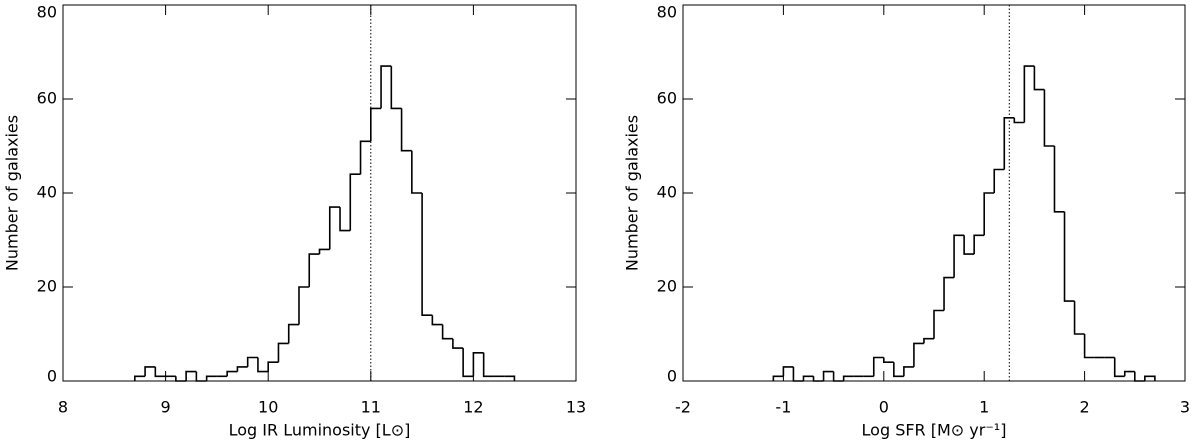  Describe the element at coordinates (268, 407) in the screenshot. I see `x-tick-label: 10` at that location.